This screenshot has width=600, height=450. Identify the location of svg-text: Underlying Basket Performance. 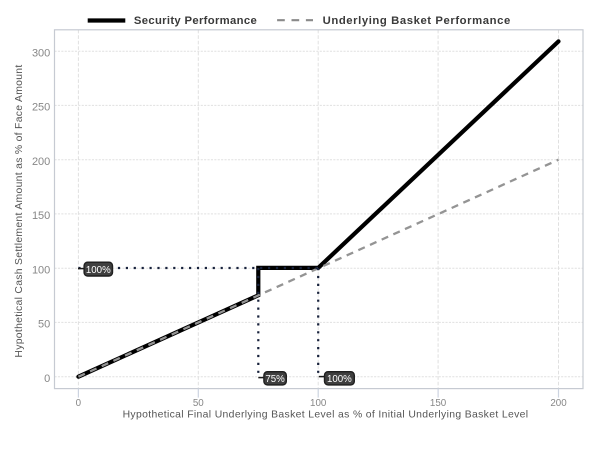
(417, 21).